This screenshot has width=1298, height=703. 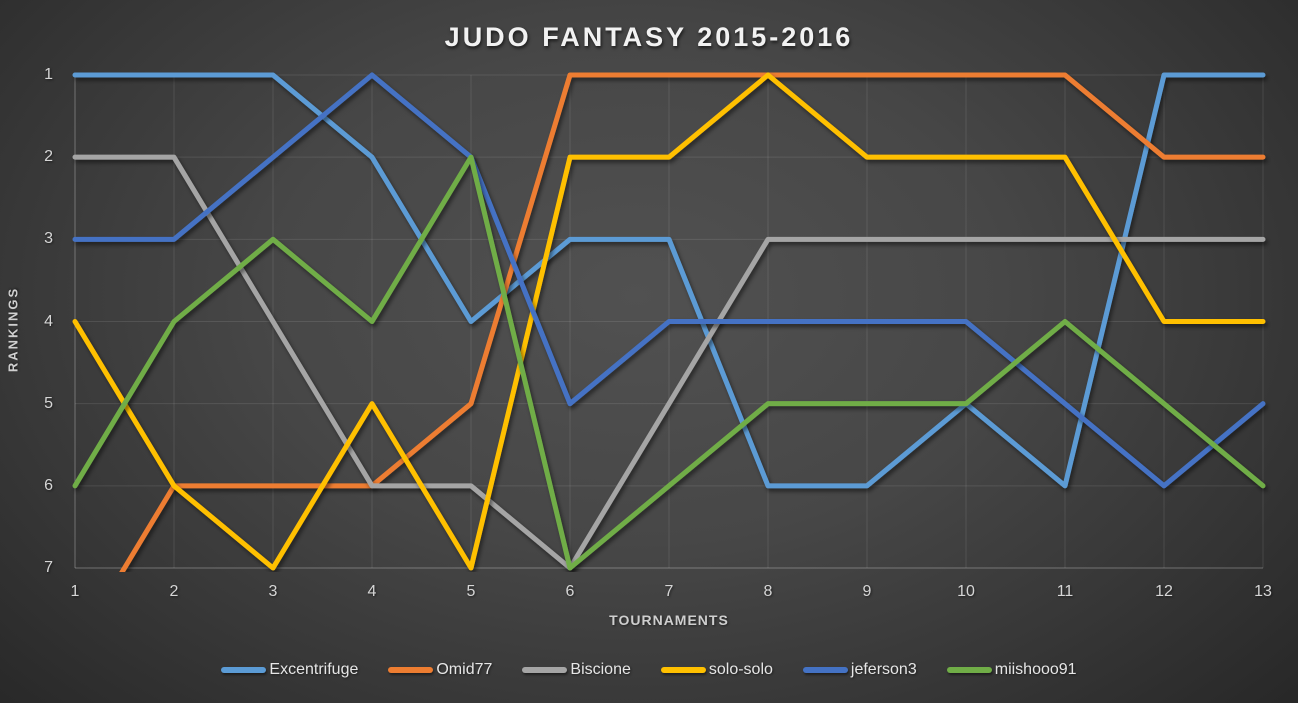 I want to click on x-tick-label: 11, so click(x=1065, y=591).